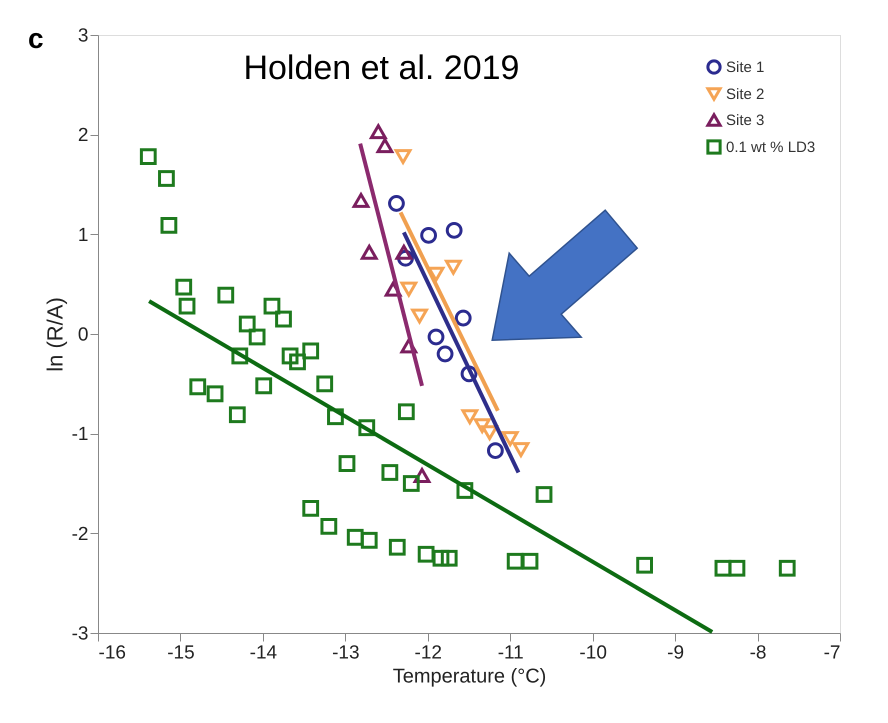  Describe the element at coordinates (83, 36) in the screenshot. I see `y-tick-label: 3` at that location.